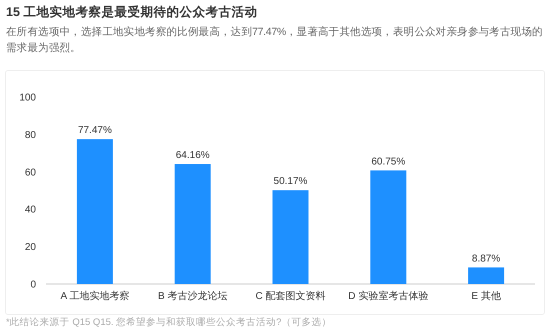 This screenshot has width=550, height=328. I want to click on y-tick-label: 40, so click(30, 210).